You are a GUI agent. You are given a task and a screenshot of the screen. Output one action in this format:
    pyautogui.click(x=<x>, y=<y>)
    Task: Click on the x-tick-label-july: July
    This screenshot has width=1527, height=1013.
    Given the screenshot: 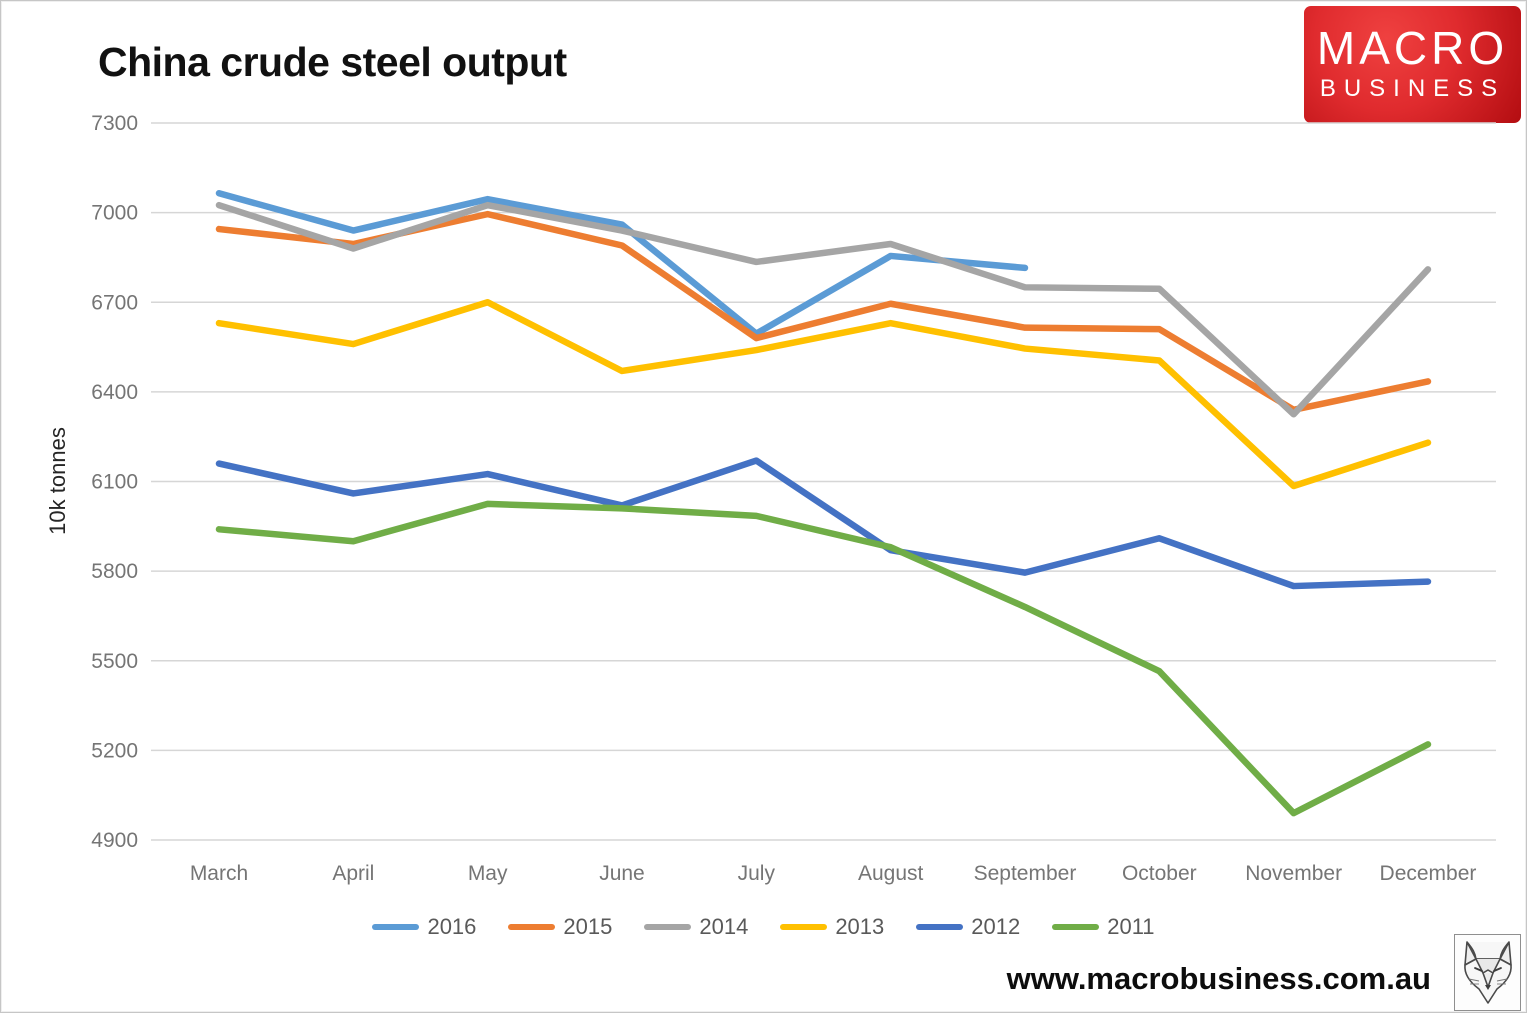 What is the action you would take?
    pyautogui.click(x=757, y=873)
    